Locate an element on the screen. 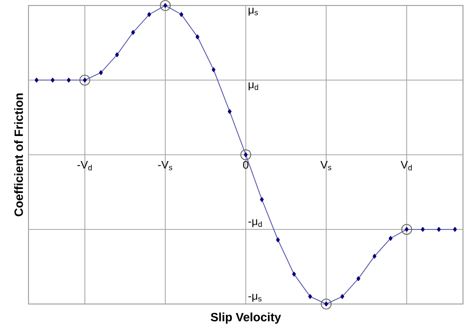 The height and width of the screenshot is (333, 474). x-tick-label: -V$_{s}$ is located at coordinates (165, 165).